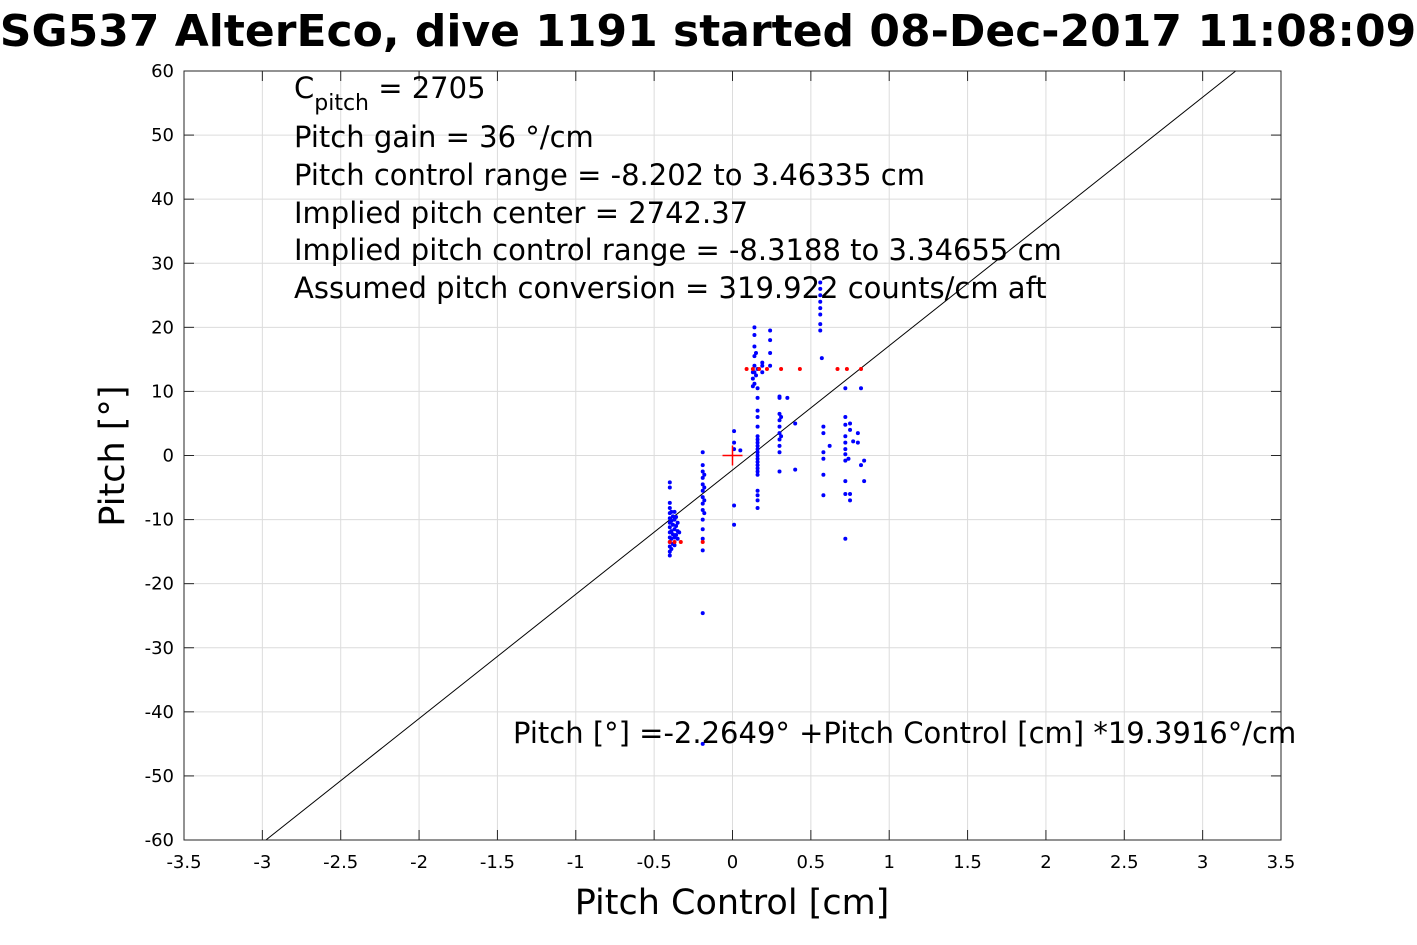 Image resolution: width=1417 pixels, height=945 pixels. I want to click on x-axis-label: Pitch Control [cm], so click(732, 903).